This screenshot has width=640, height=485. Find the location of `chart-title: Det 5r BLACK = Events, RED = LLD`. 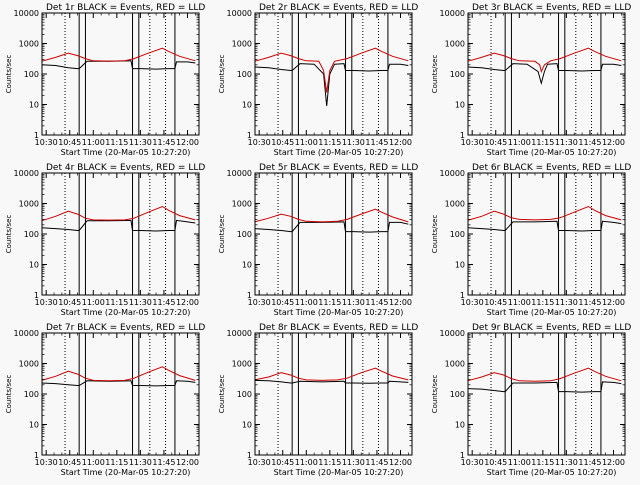

chart-title: Det 5r BLACK = Events, RED = LLD is located at coordinates (338, 168).